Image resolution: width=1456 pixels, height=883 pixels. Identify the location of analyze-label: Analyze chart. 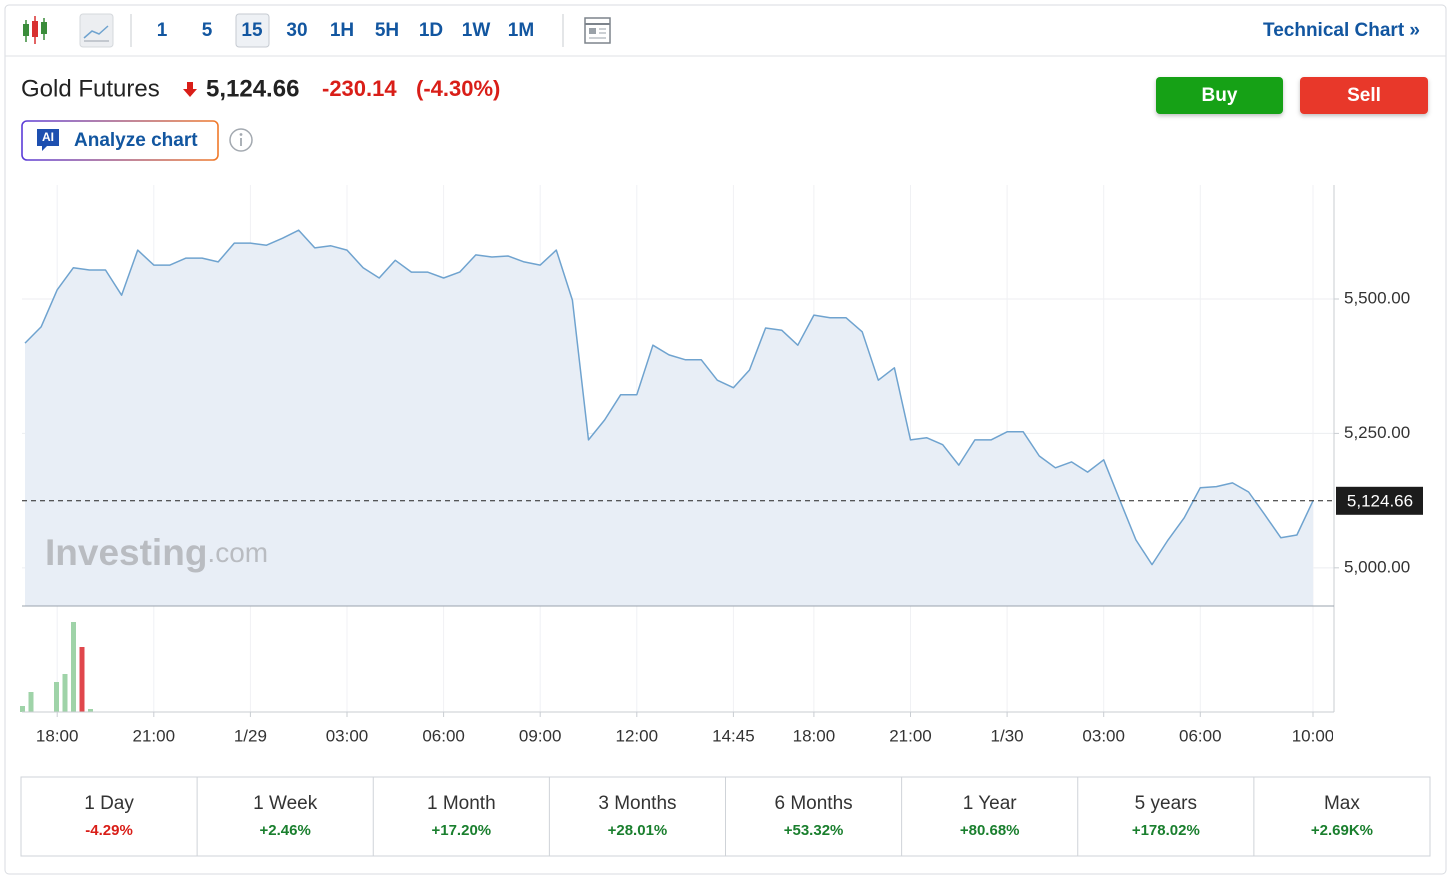
(136, 140).